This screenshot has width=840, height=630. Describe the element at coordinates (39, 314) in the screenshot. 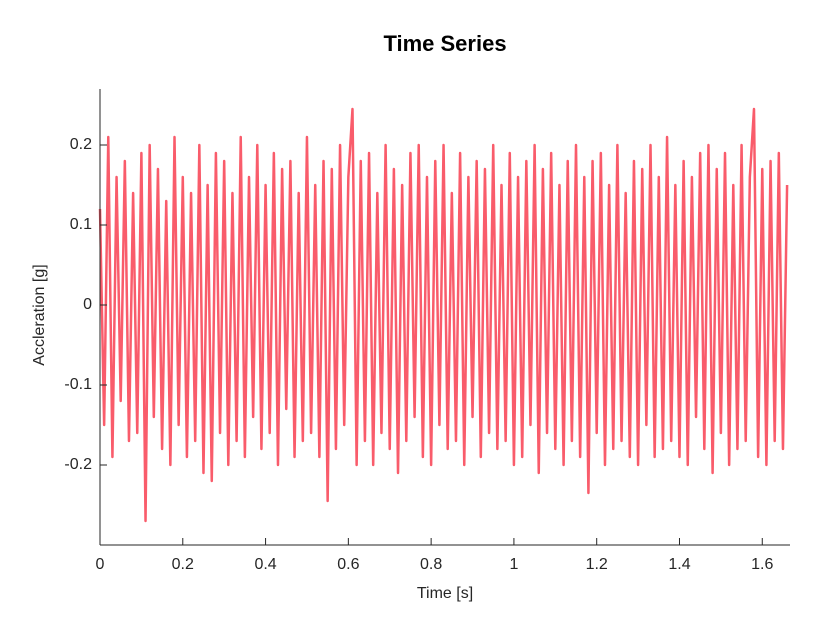

I see `y-axis-label: Accleration [g]` at that location.